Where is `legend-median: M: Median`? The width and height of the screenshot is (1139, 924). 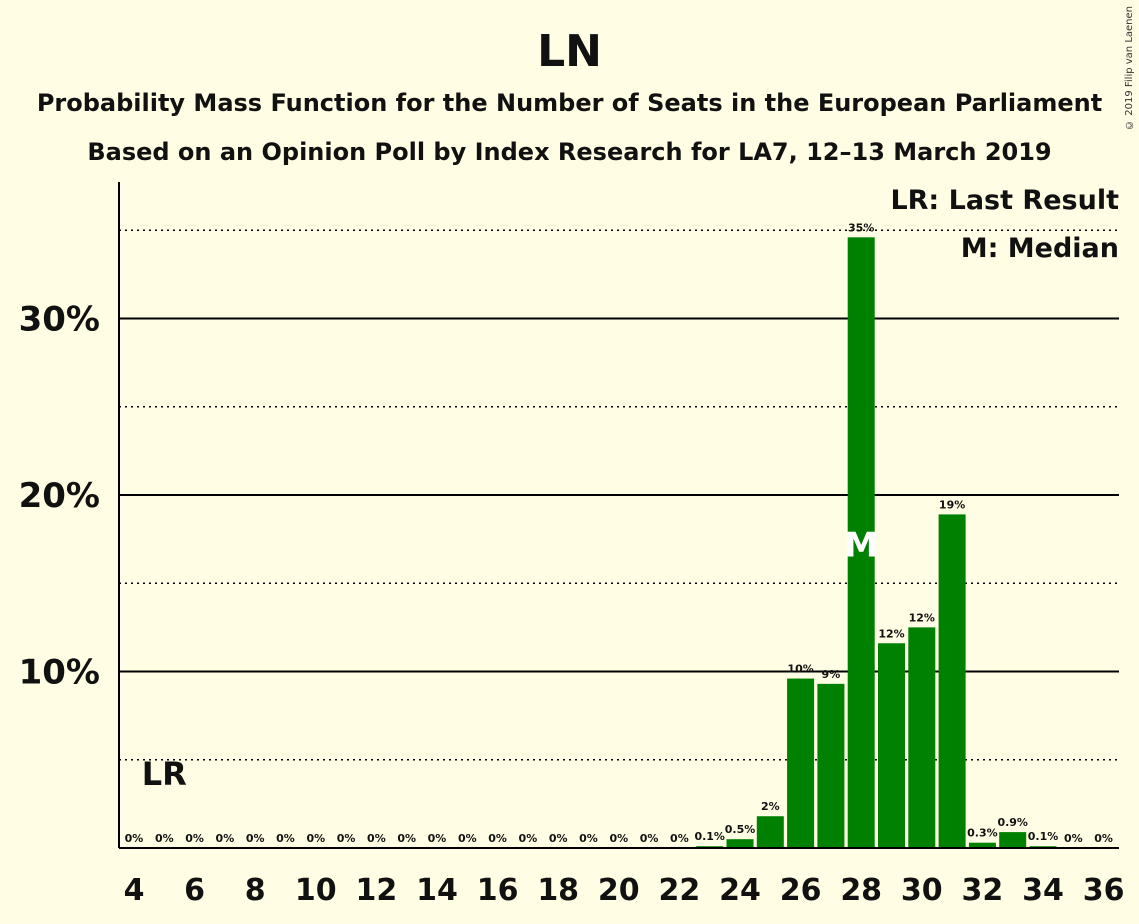
legend-median: M: Median is located at coordinates (1039, 248).